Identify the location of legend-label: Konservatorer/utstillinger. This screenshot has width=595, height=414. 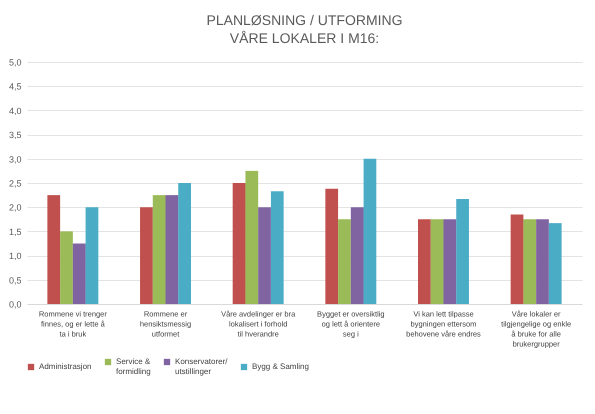
(201, 366).